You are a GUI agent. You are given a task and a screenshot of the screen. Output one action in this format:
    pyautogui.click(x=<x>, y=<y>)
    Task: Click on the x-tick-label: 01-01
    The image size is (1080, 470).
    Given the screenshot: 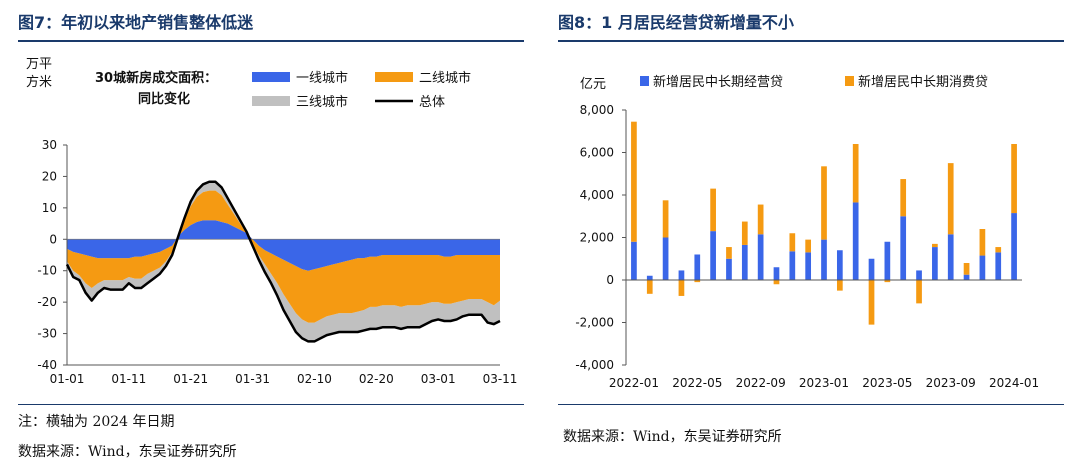 What is the action you would take?
    pyautogui.click(x=67, y=379)
    